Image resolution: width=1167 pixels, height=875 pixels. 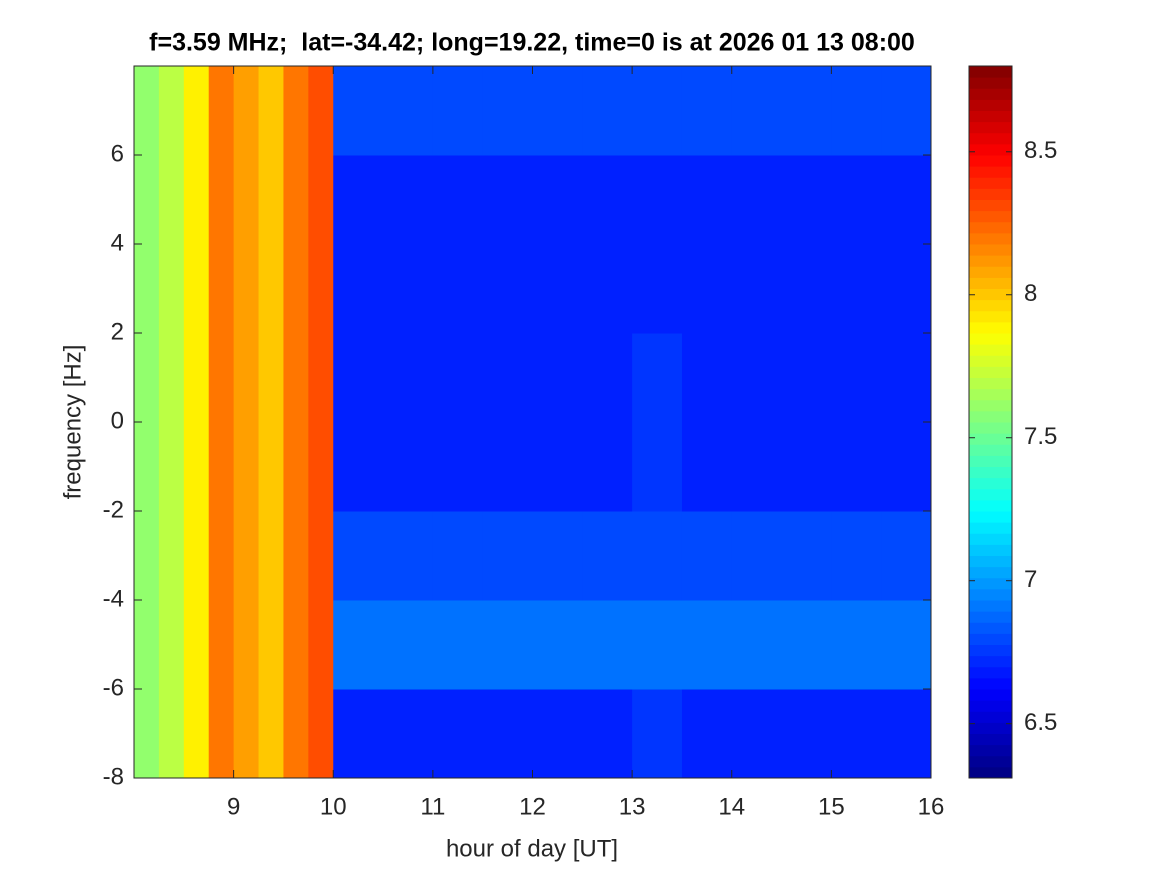 I want to click on colorbar-tick-label: 7.5, so click(x=1040, y=436).